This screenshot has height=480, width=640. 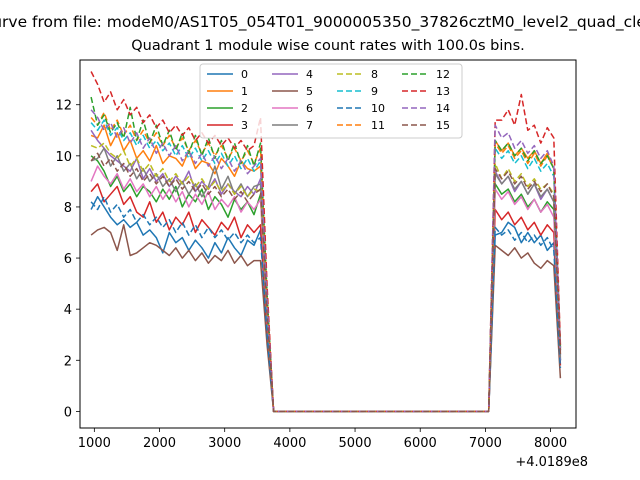 What do you see at coordinates (244, 108) in the screenshot?
I see `legend-label-2: 2` at bounding box center [244, 108].